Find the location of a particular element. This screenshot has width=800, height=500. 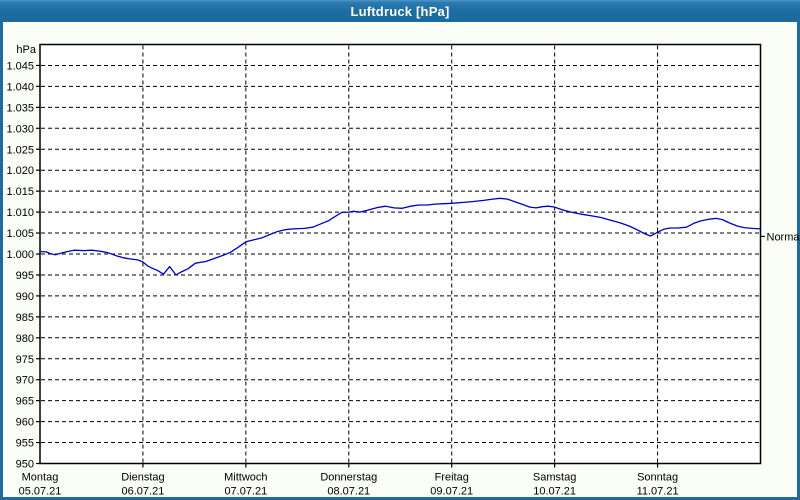

date-label: 06.07.21 is located at coordinates (143, 492).